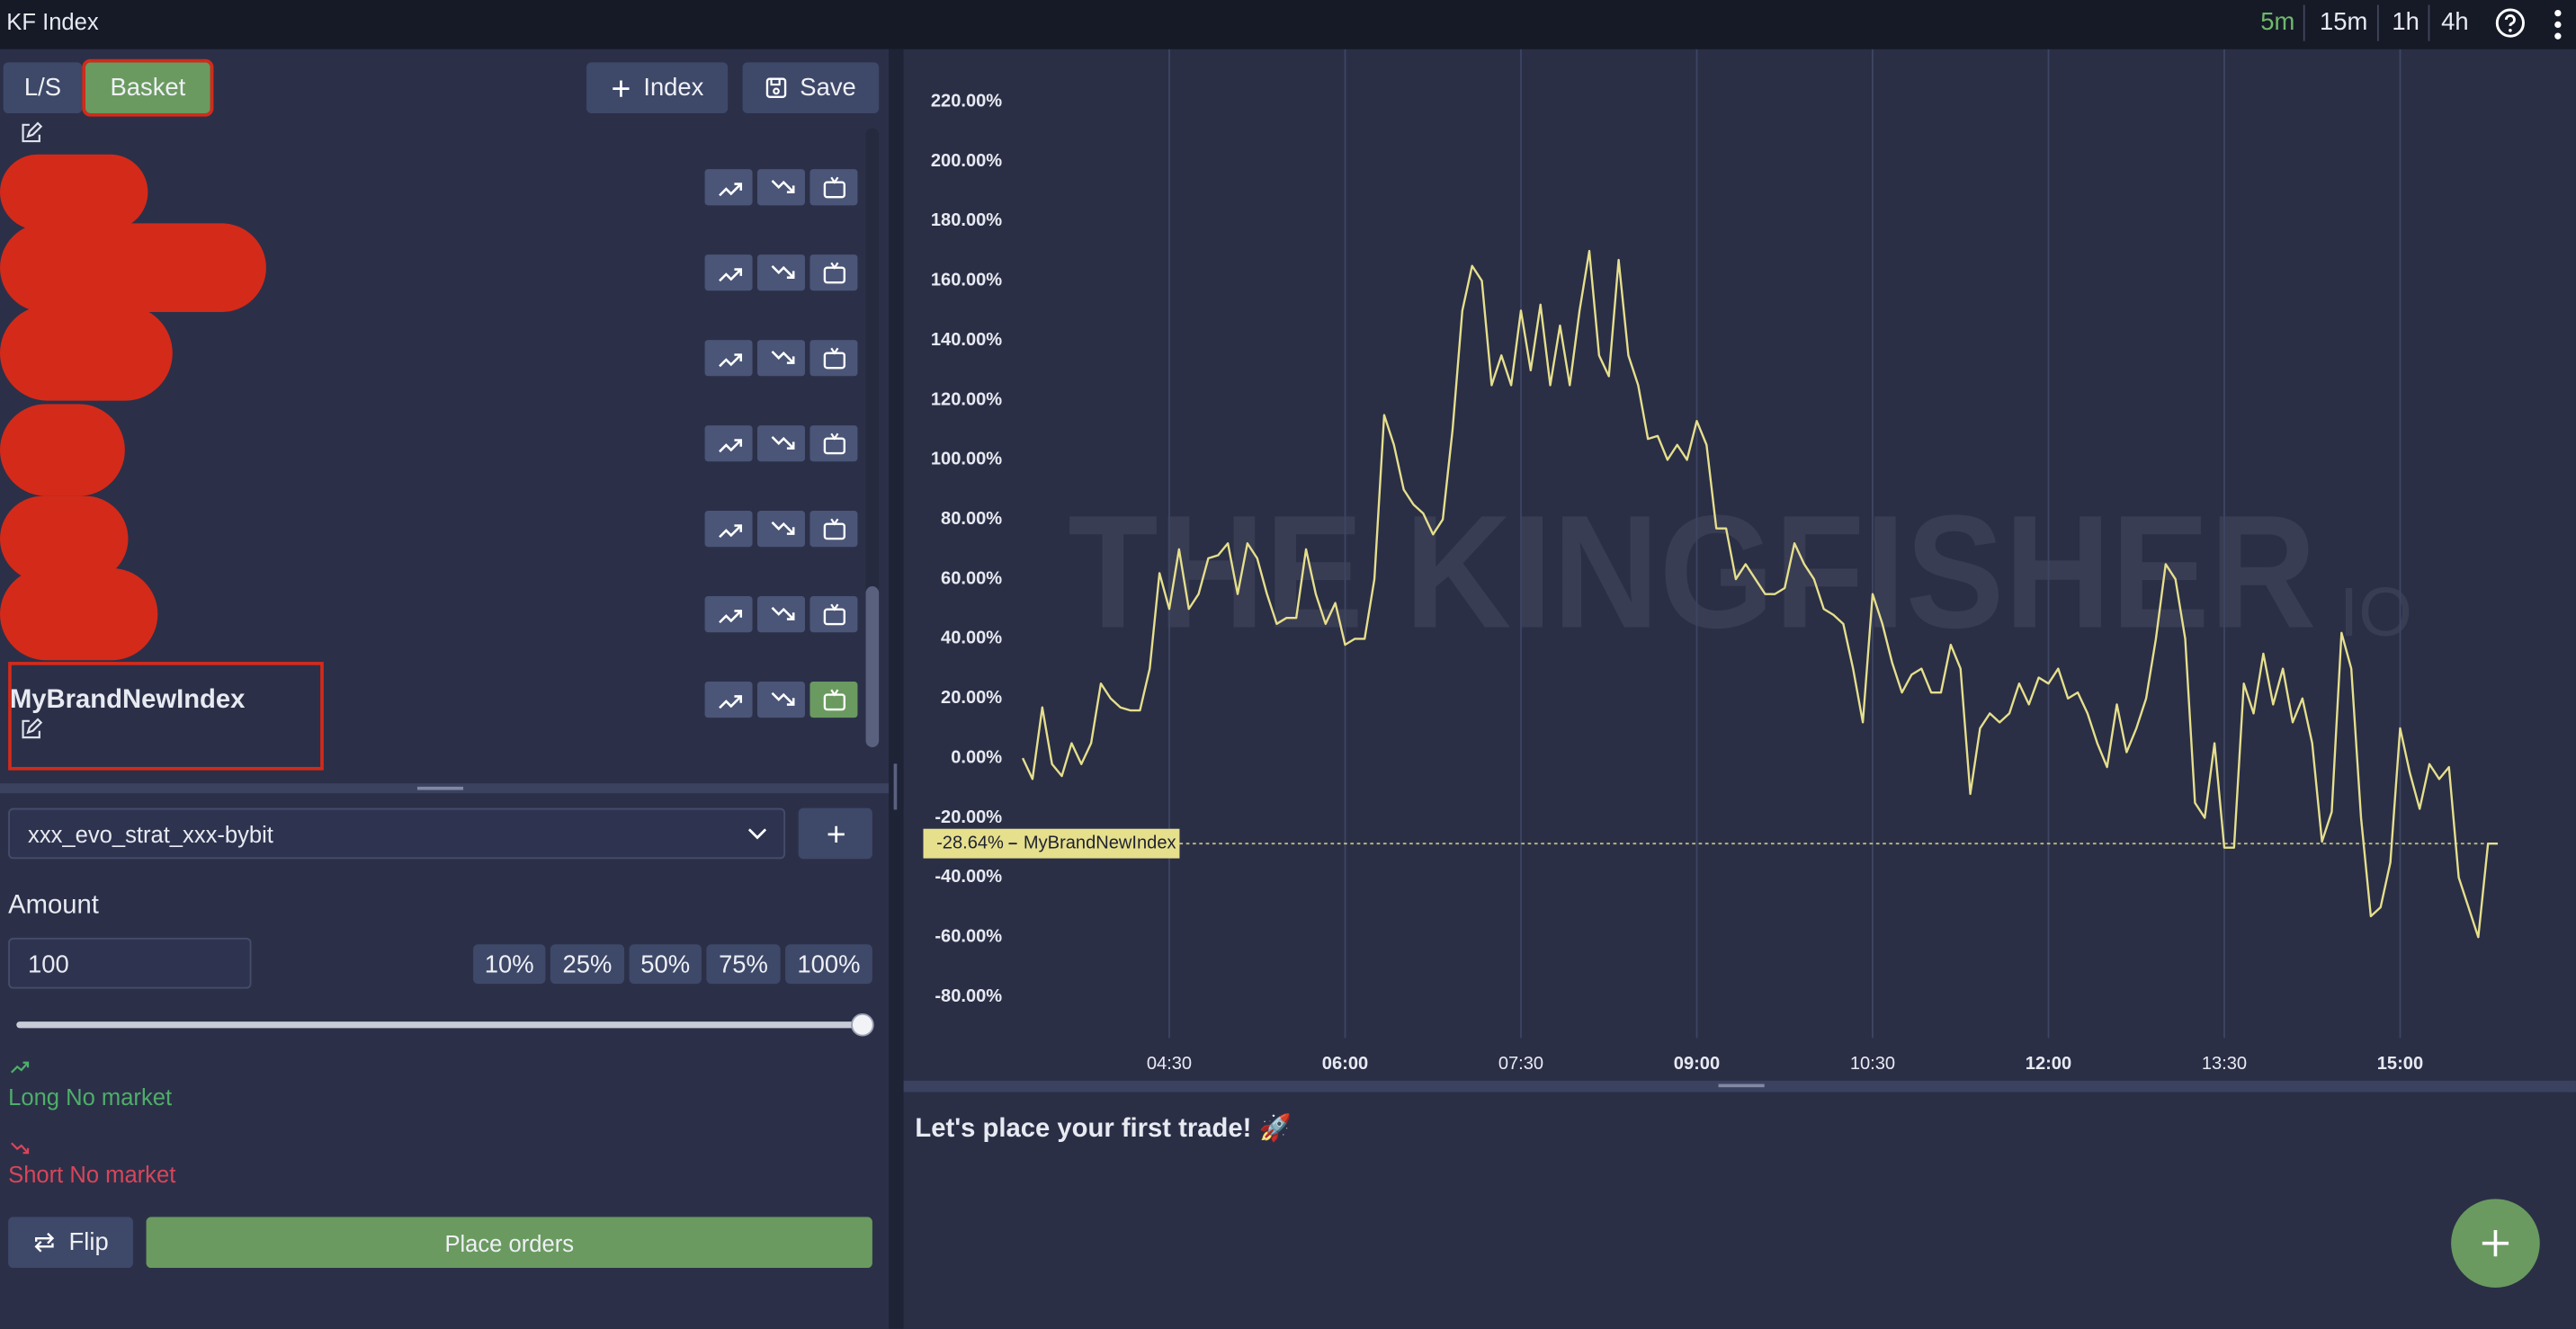 This screenshot has height=1329, width=2576. What do you see at coordinates (2558, 24) in the screenshot?
I see `menu-icon` at bounding box center [2558, 24].